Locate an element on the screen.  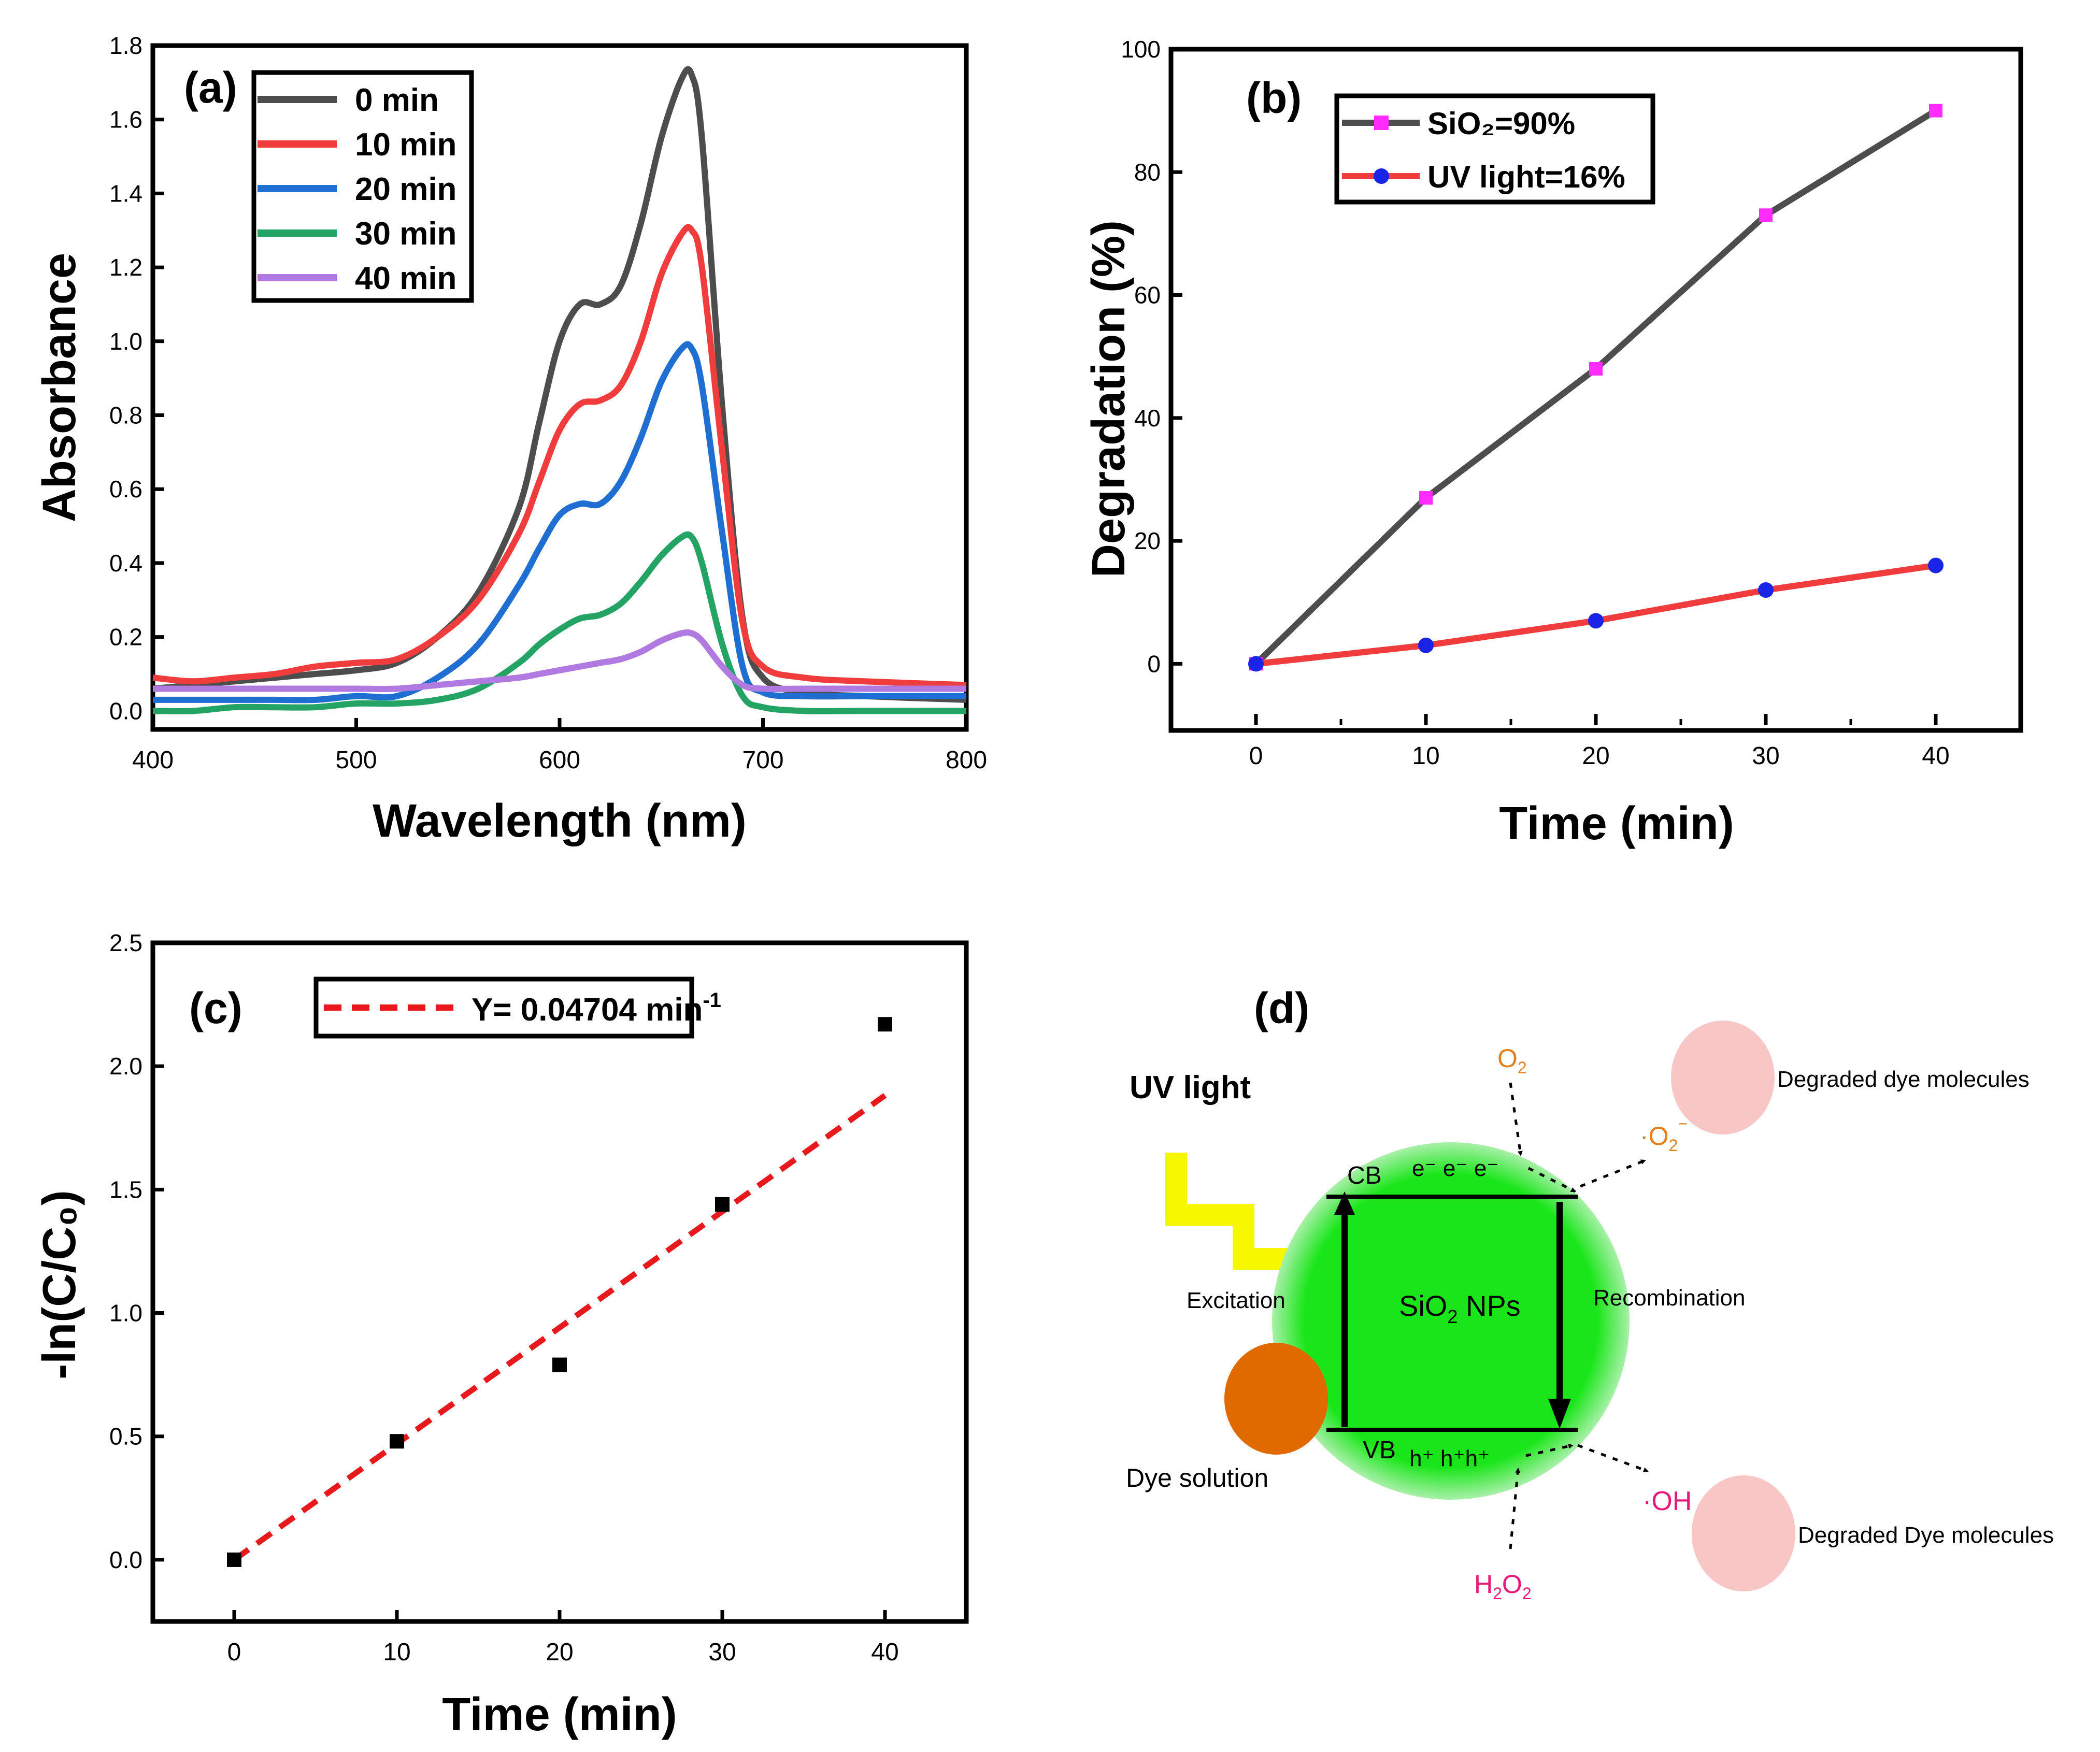
panel-b-legend: SiO₂=90% UV light=16% is located at coordinates (1494, 149).